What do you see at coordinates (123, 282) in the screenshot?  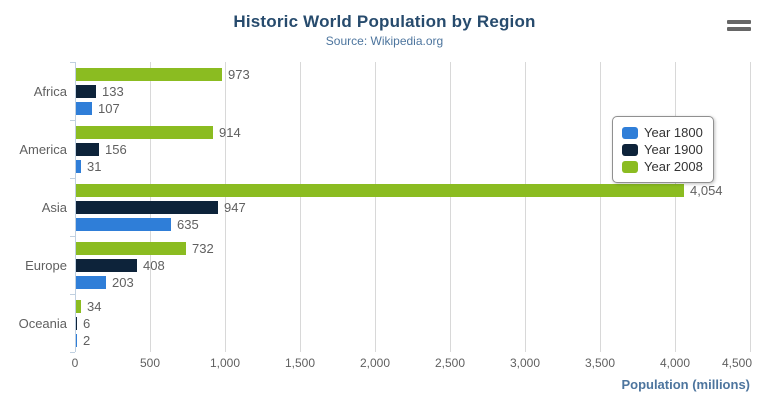 I see `bar-value-label: 203` at bounding box center [123, 282].